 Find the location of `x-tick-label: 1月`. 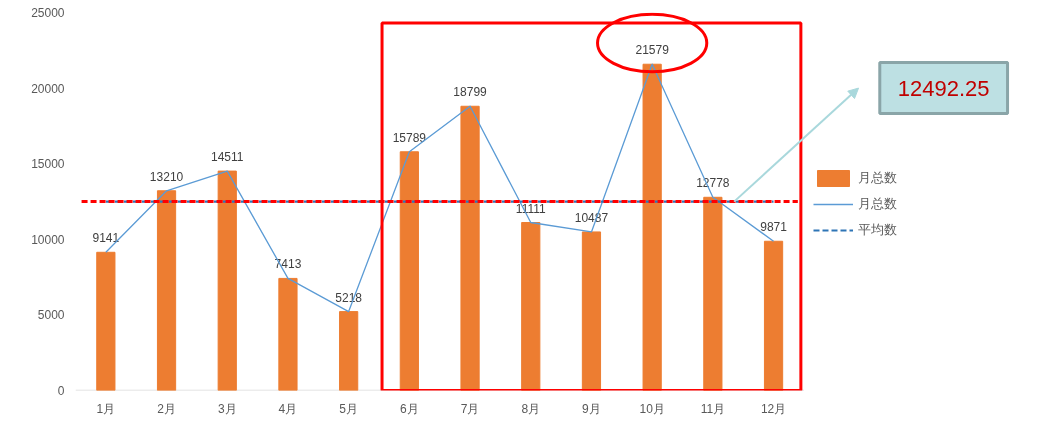

x-tick-label: 1月 is located at coordinates (106, 408).